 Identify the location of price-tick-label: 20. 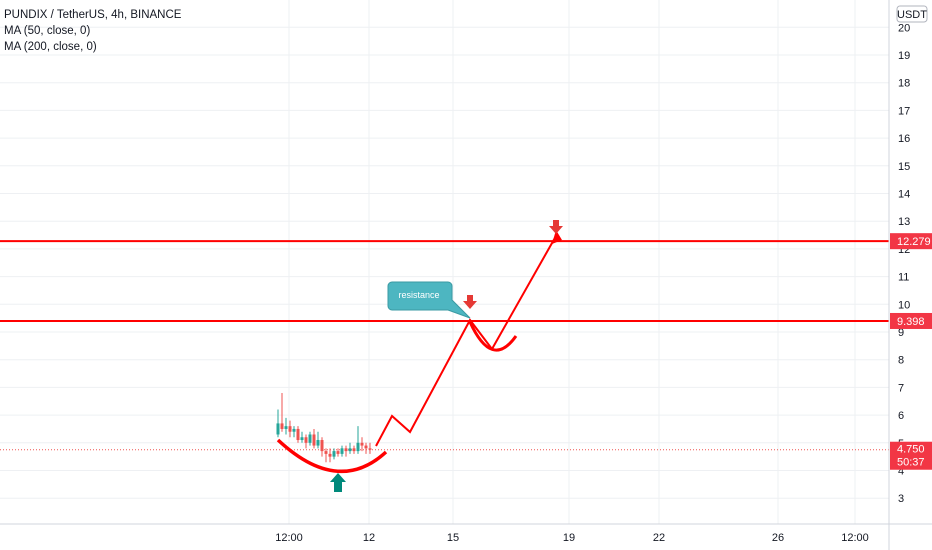
(904, 28).